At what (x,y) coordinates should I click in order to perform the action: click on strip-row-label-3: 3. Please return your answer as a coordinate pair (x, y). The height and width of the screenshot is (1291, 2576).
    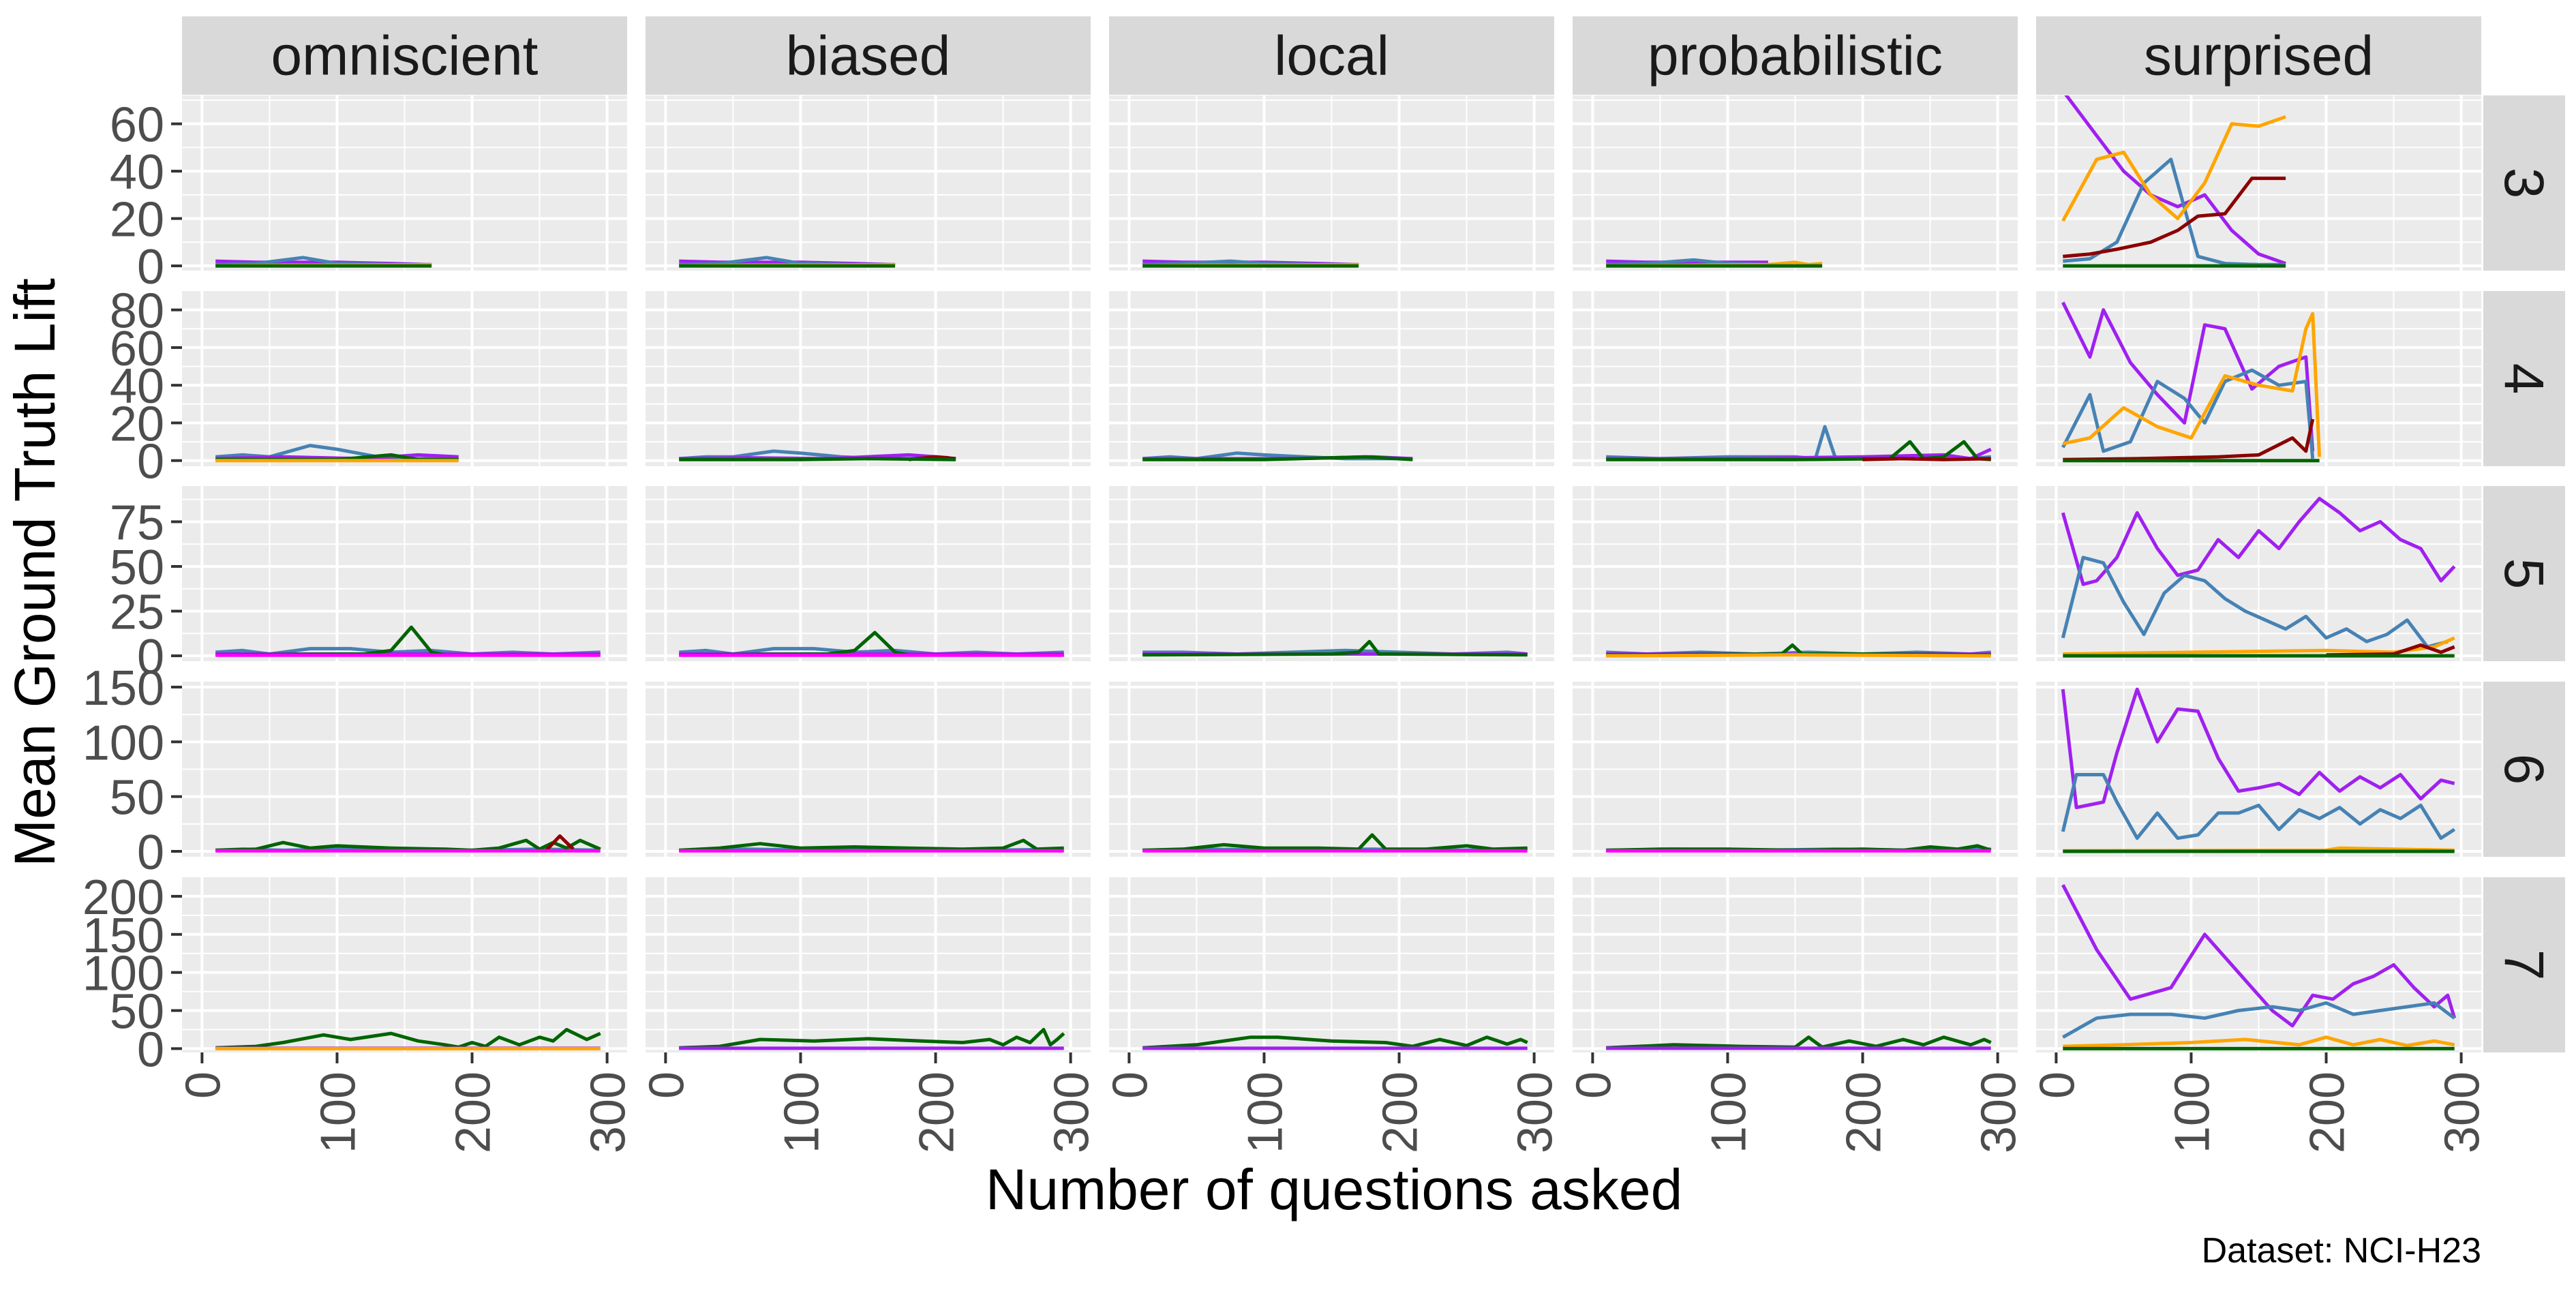
    Looking at the image, I should click on (2524, 183).